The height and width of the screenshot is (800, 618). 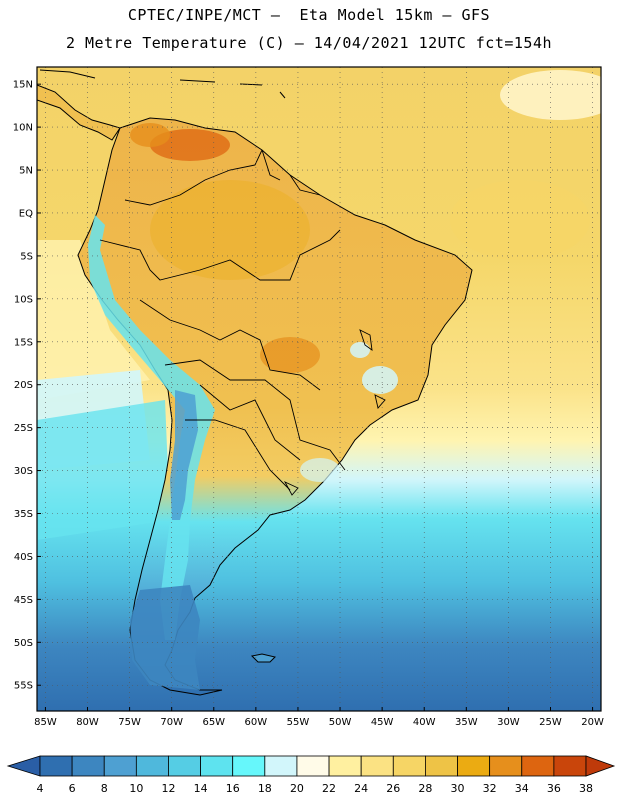 I want to click on colorbar-low-arrow, so click(x=23, y=766).